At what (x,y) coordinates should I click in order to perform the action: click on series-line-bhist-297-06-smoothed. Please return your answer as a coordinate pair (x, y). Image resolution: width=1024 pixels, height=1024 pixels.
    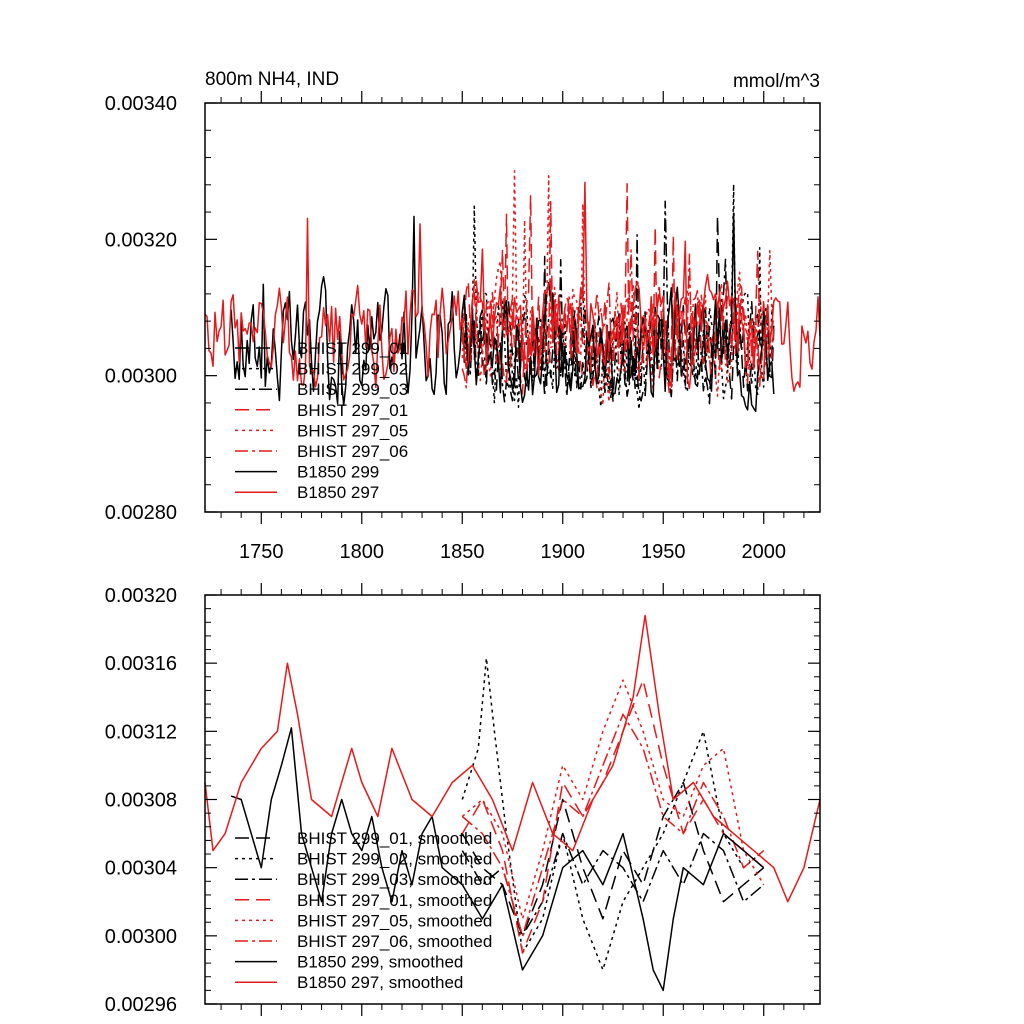
    Looking at the image, I should click on (613, 825).